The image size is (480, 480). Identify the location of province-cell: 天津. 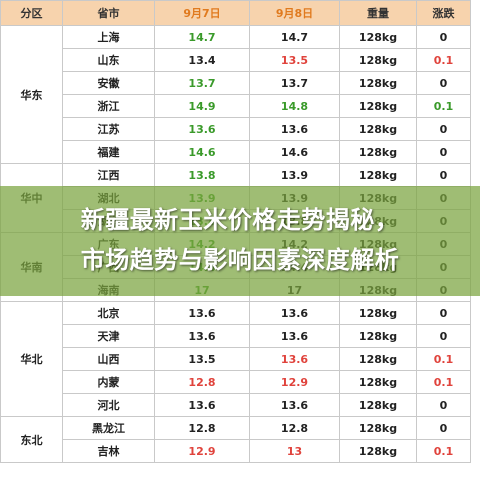
(108, 336).